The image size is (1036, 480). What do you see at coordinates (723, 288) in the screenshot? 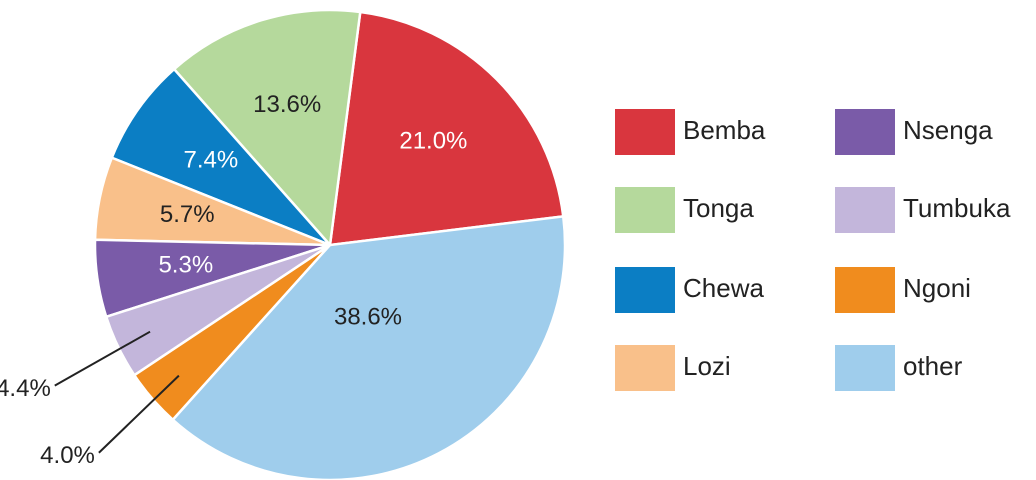
I see `legend-label: Chewa` at bounding box center [723, 288].